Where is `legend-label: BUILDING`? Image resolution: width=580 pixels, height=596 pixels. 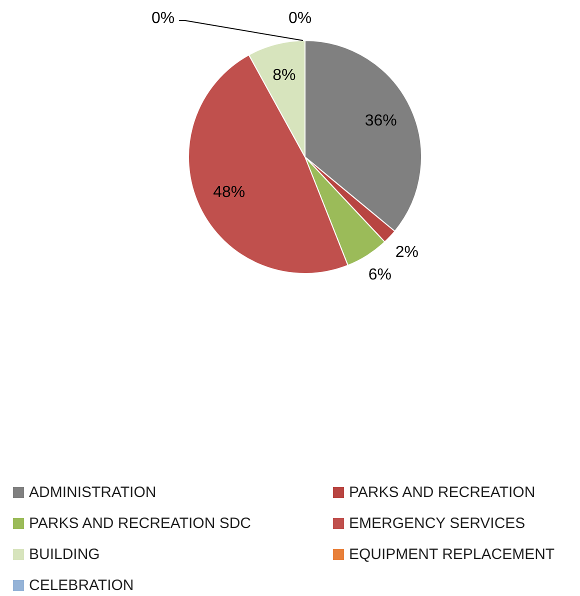 legend-label: BUILDING is located at coordinates (64, 554).